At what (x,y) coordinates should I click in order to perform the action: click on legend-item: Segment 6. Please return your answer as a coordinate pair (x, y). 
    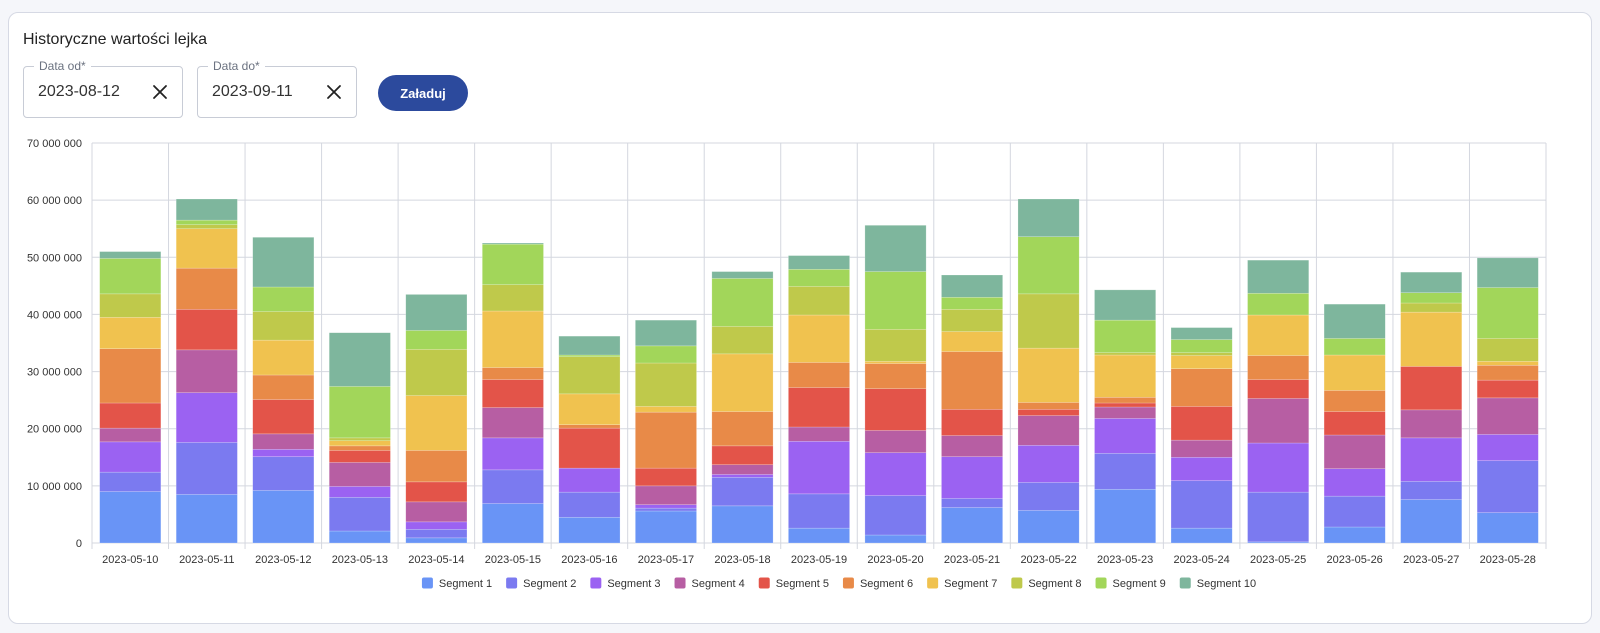
    Looking at the image, I should click on (877, 584).